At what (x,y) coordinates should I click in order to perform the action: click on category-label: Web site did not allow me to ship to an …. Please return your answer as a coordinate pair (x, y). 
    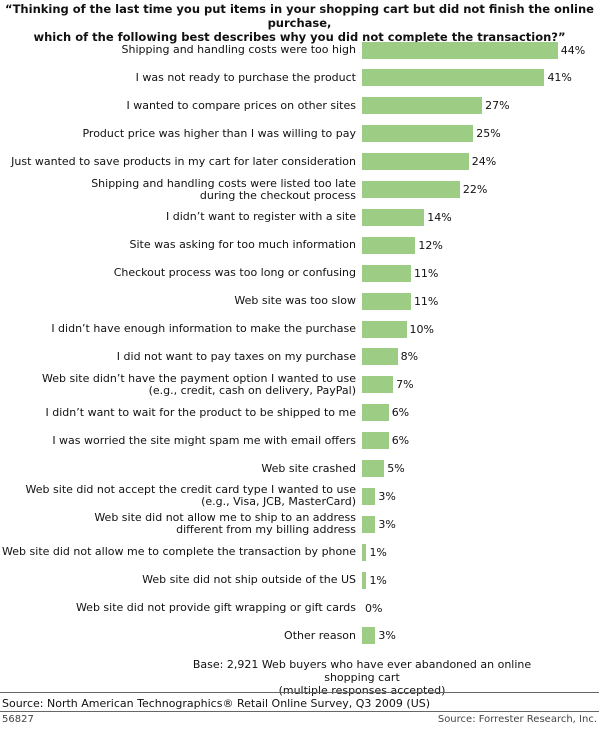
    Looking at the image, I should click on (225, 524).